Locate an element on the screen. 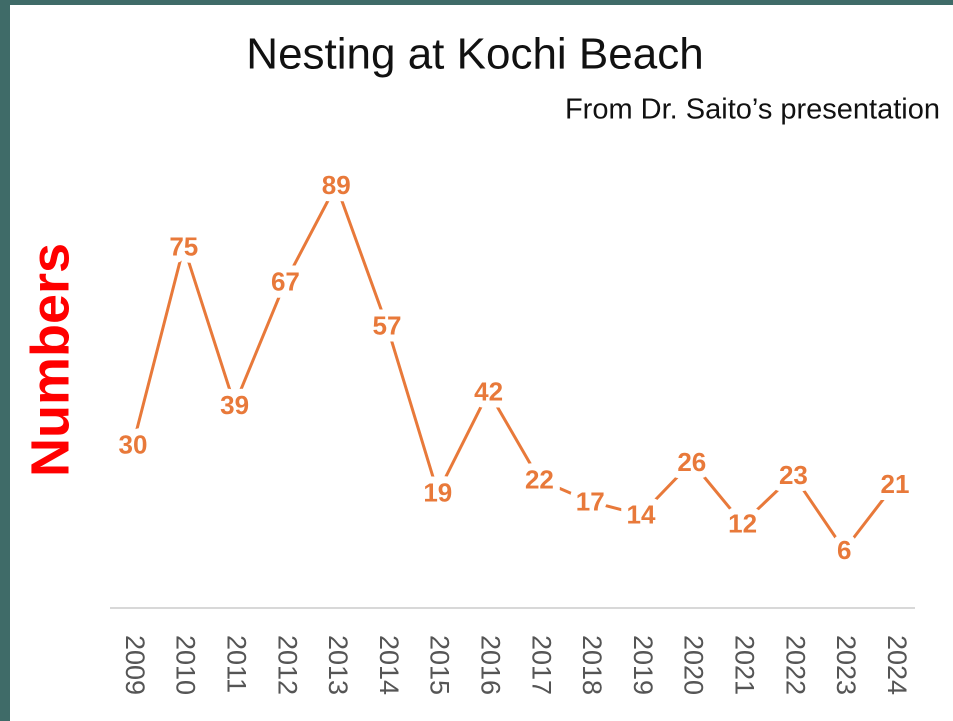 The height and width of the screenshot is (721, 953). y-axis-label: Numbers is located at coordinates (50, 360).